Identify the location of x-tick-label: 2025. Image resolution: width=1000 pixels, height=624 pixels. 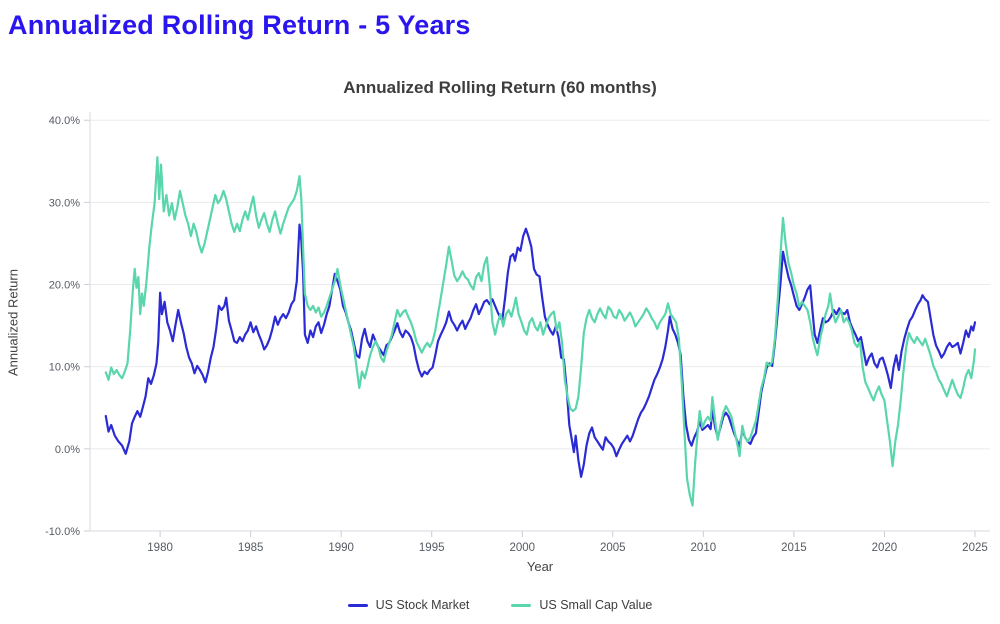
(975, 548).